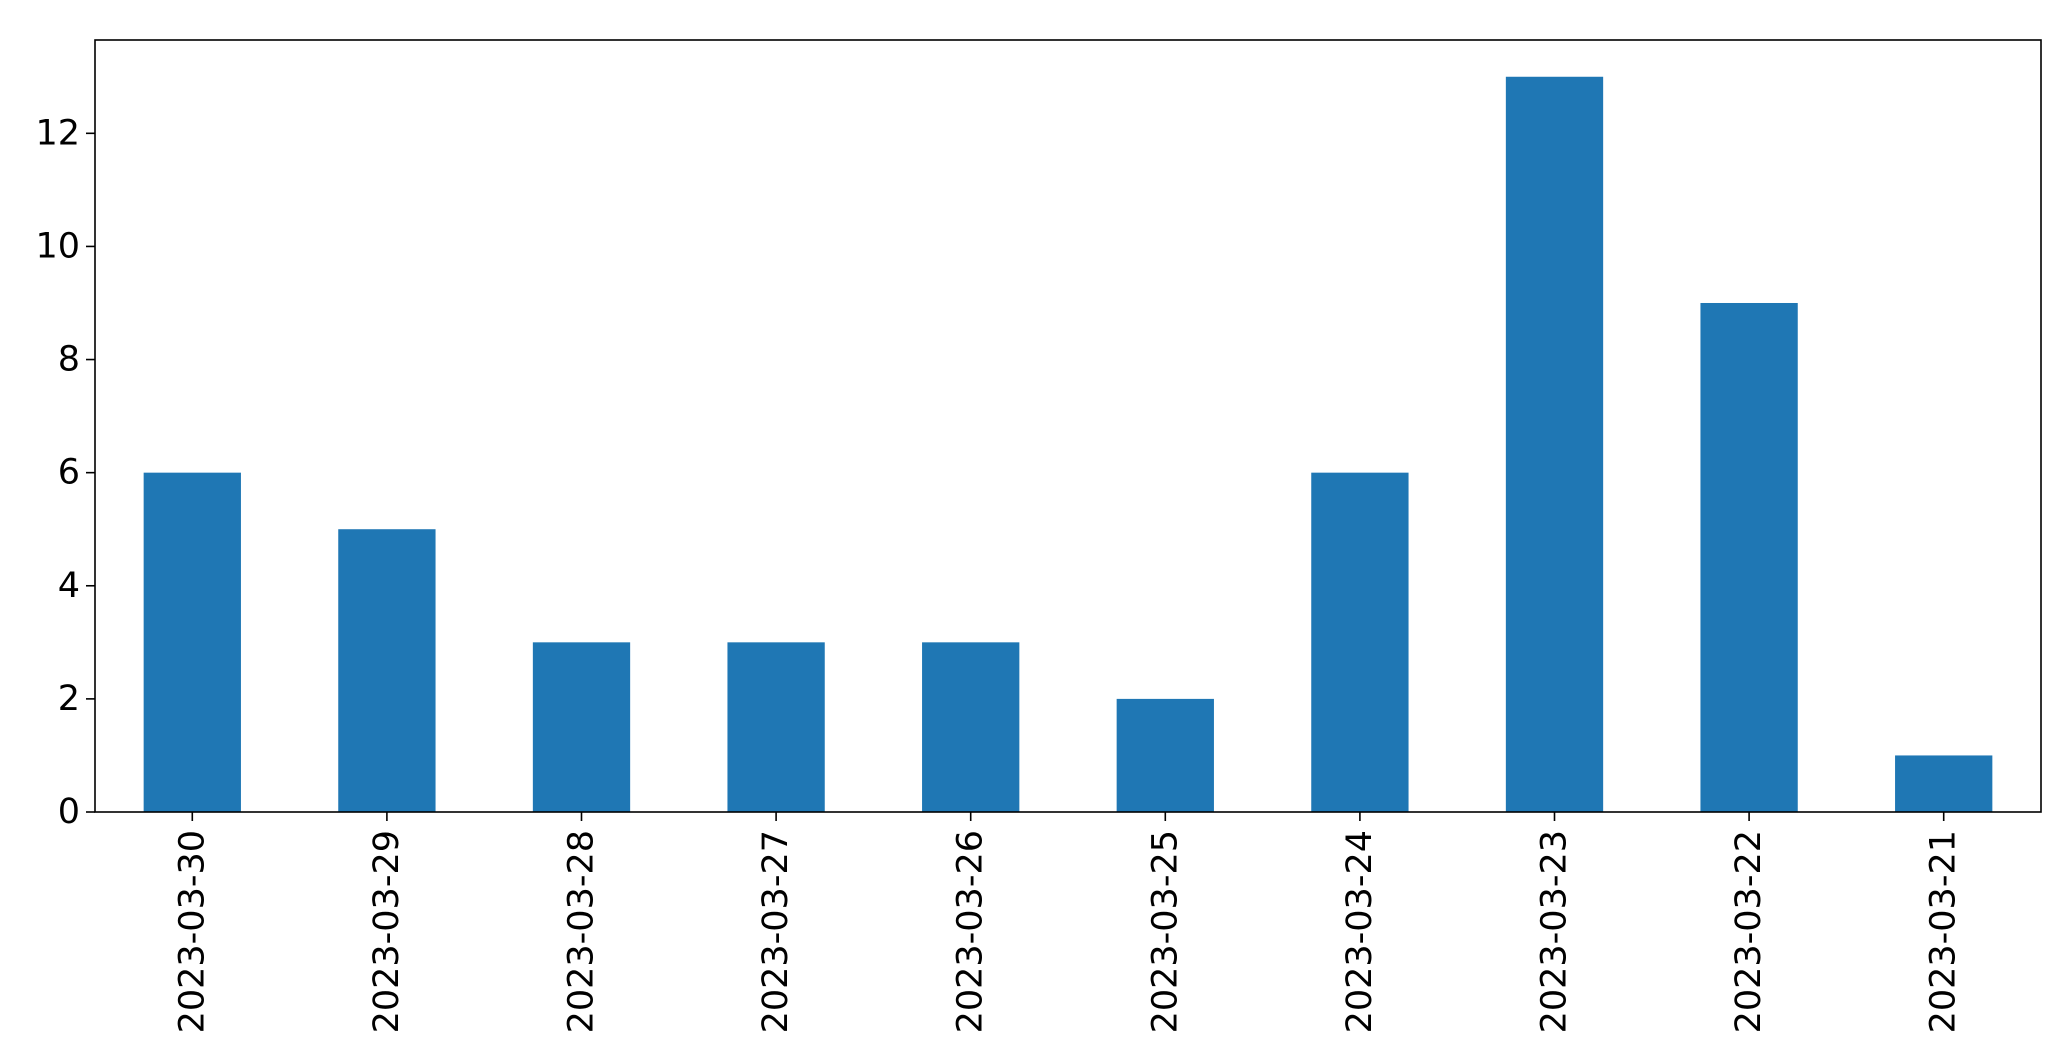 The height and width of the screenshot is (1061, 2071). Describe the element at coordinates (776, 931) in the screenshot. I see `x-tick-label: 2023-03-27` at that location.